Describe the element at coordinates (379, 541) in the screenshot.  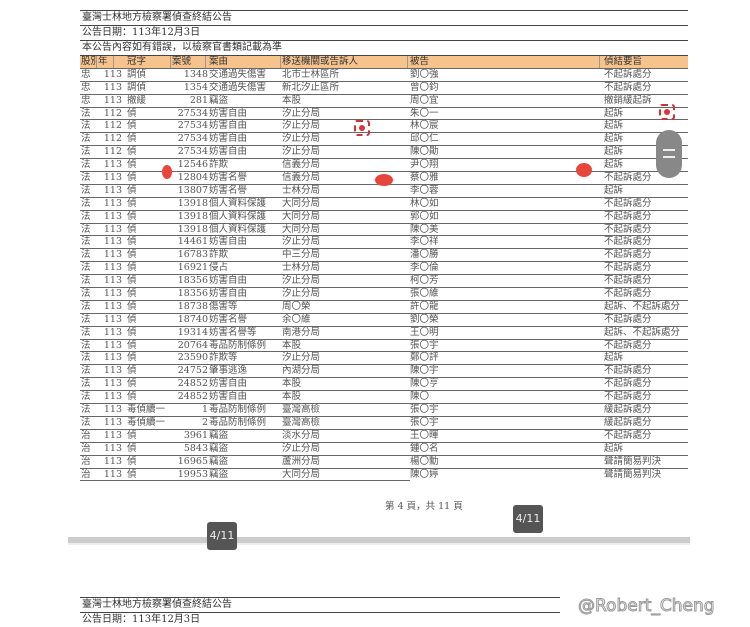
I see `page-scroll-track` at that location.